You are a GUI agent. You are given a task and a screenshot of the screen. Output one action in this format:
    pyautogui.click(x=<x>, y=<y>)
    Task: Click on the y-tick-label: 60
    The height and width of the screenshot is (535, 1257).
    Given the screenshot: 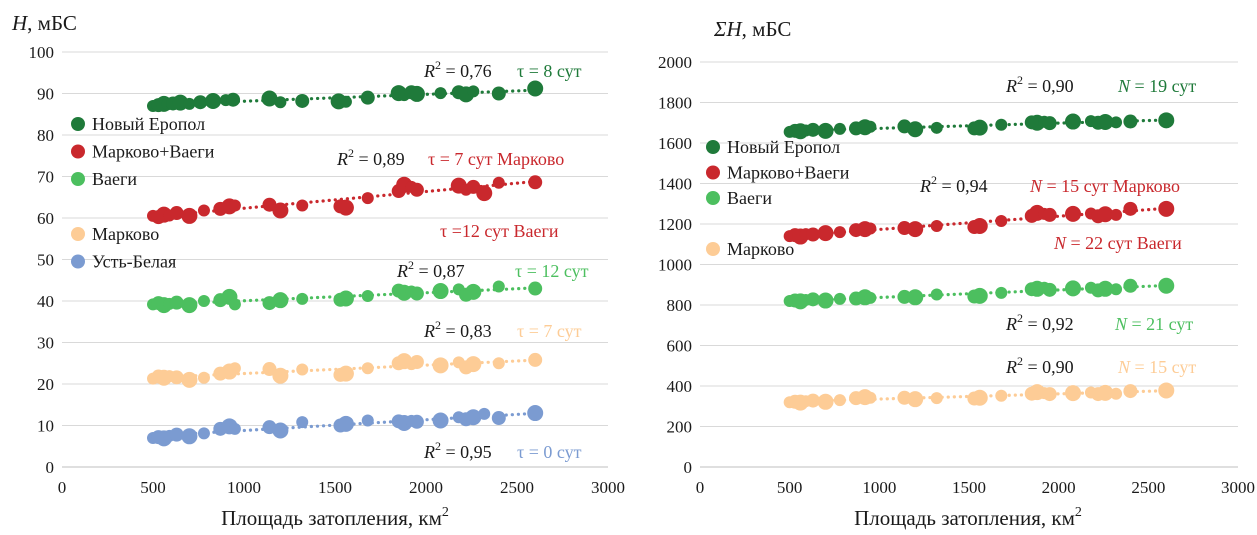 What is the action you would take?
    pyautogui.click(x=45, y=218)
    